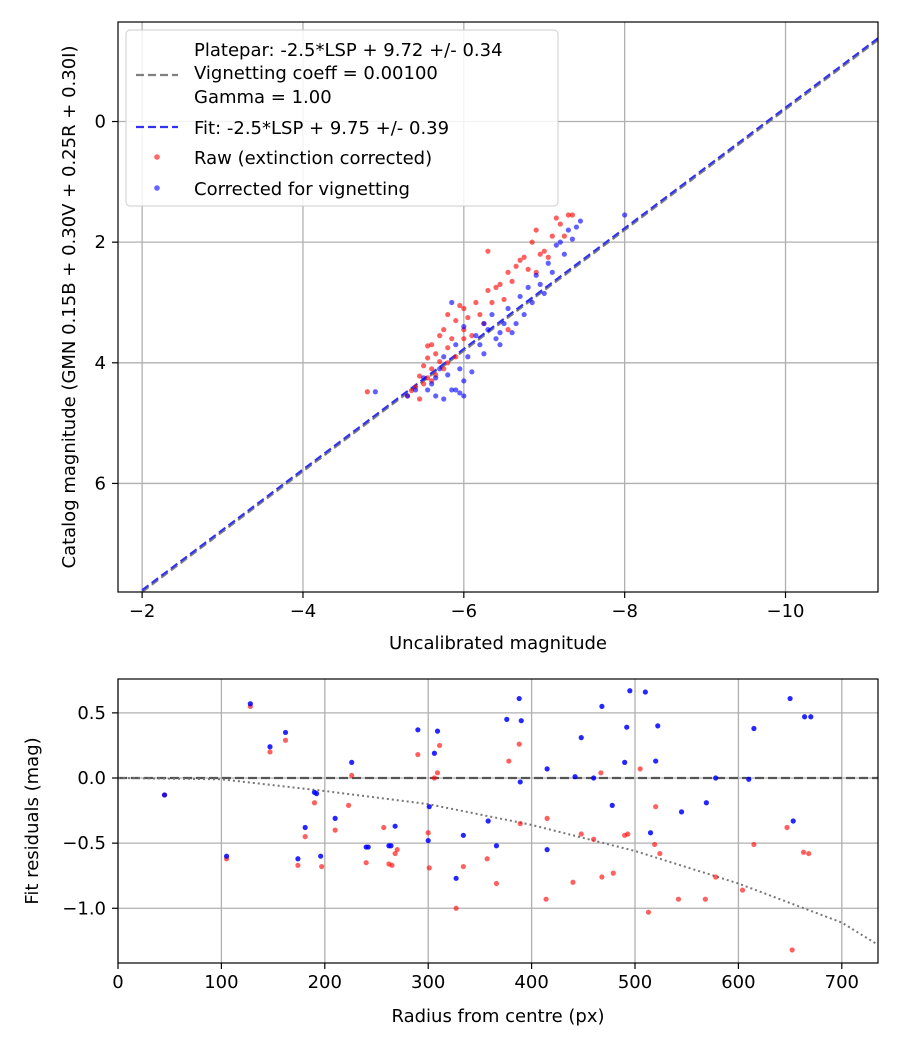  Describe the element at coordinates (428, 982) in the screenshot. I see `bottom-x-tick-label: 300` at that location.